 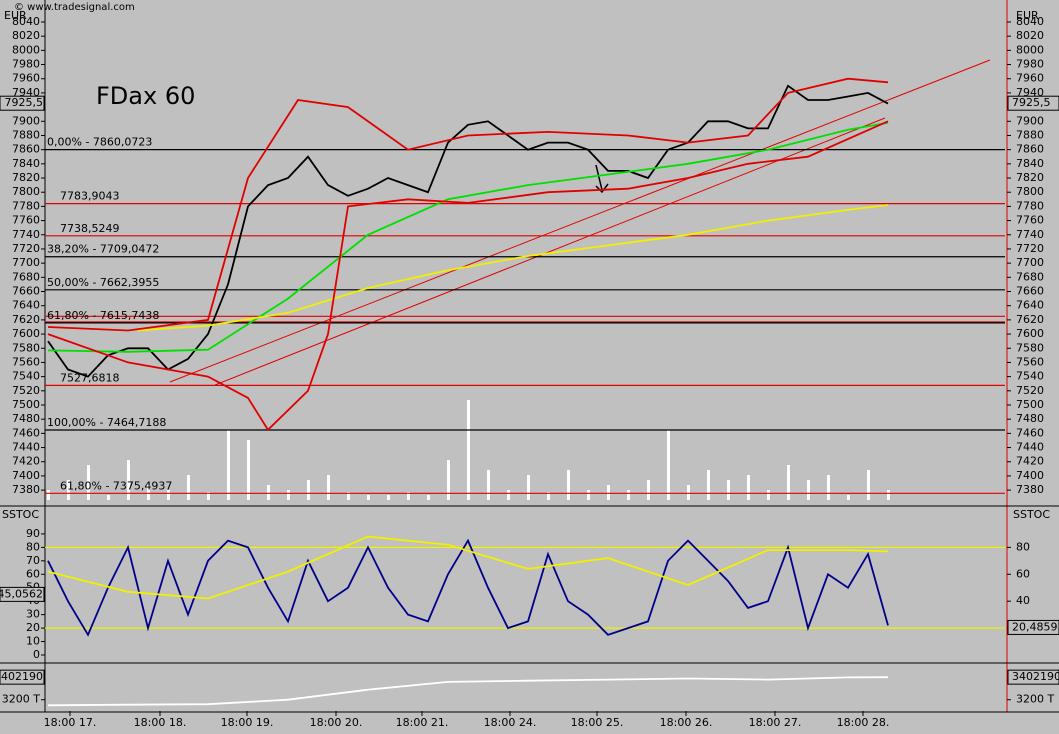 I want to click on y2-tick-label: 60, so click(x=1023, y=573).